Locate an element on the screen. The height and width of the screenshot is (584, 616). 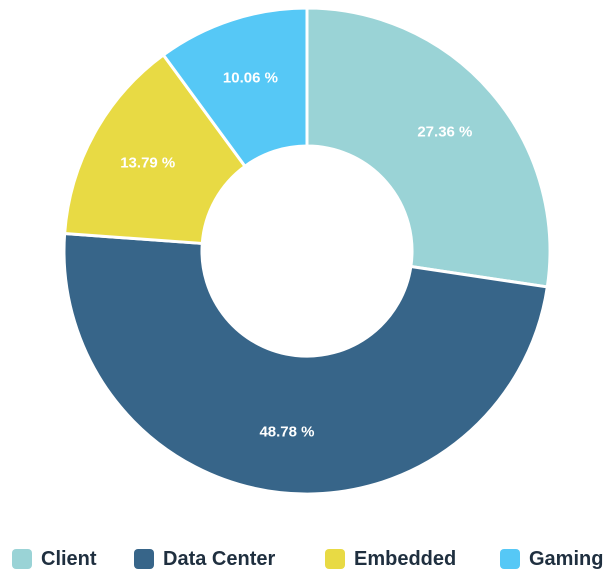
legend-swatch-client is located at coordinates (22, 559).